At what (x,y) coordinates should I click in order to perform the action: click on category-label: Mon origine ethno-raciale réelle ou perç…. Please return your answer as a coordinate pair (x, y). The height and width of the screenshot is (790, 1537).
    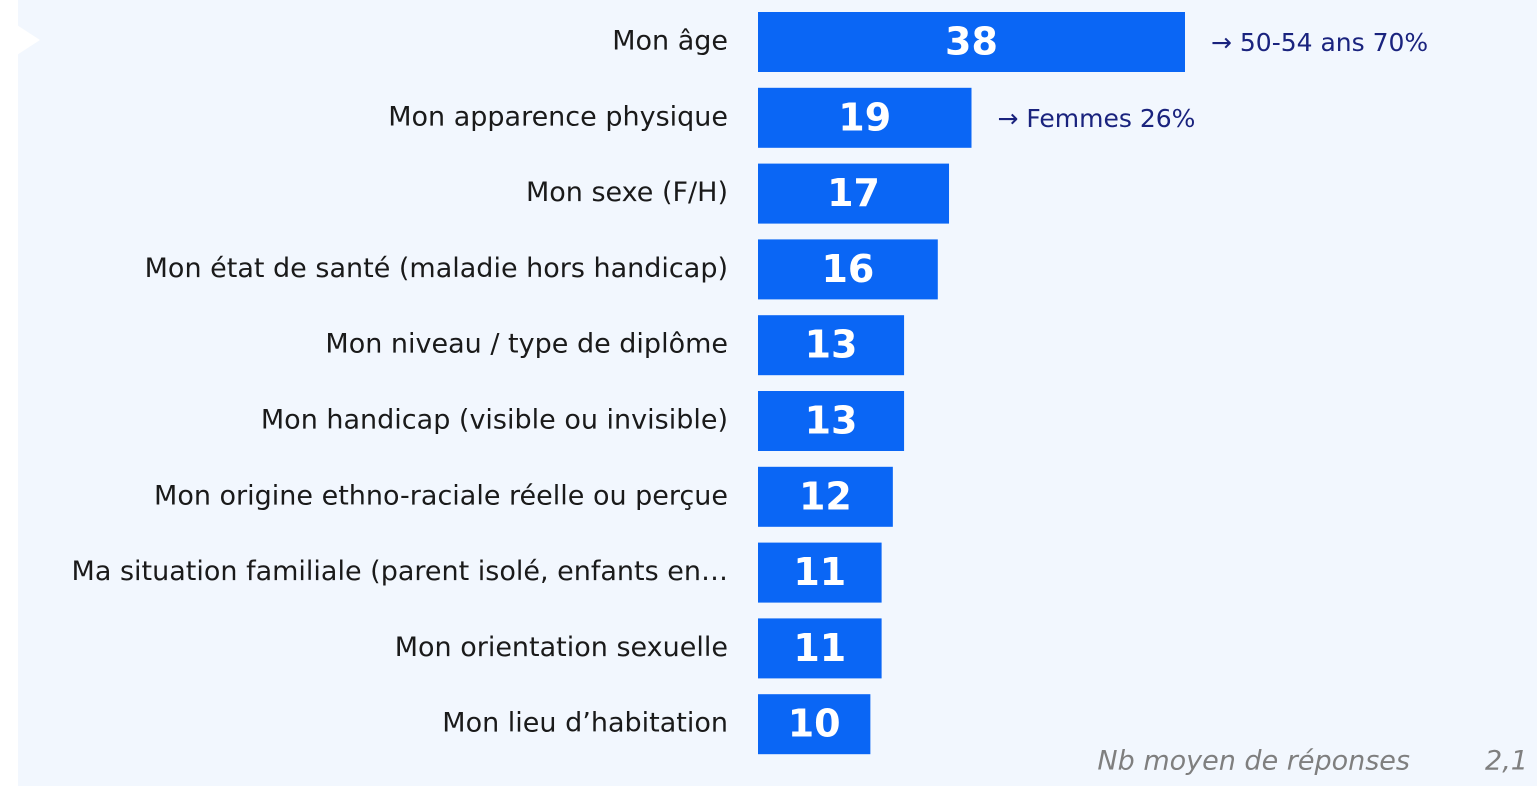
    Looking at the image, I should click on (441, 495).